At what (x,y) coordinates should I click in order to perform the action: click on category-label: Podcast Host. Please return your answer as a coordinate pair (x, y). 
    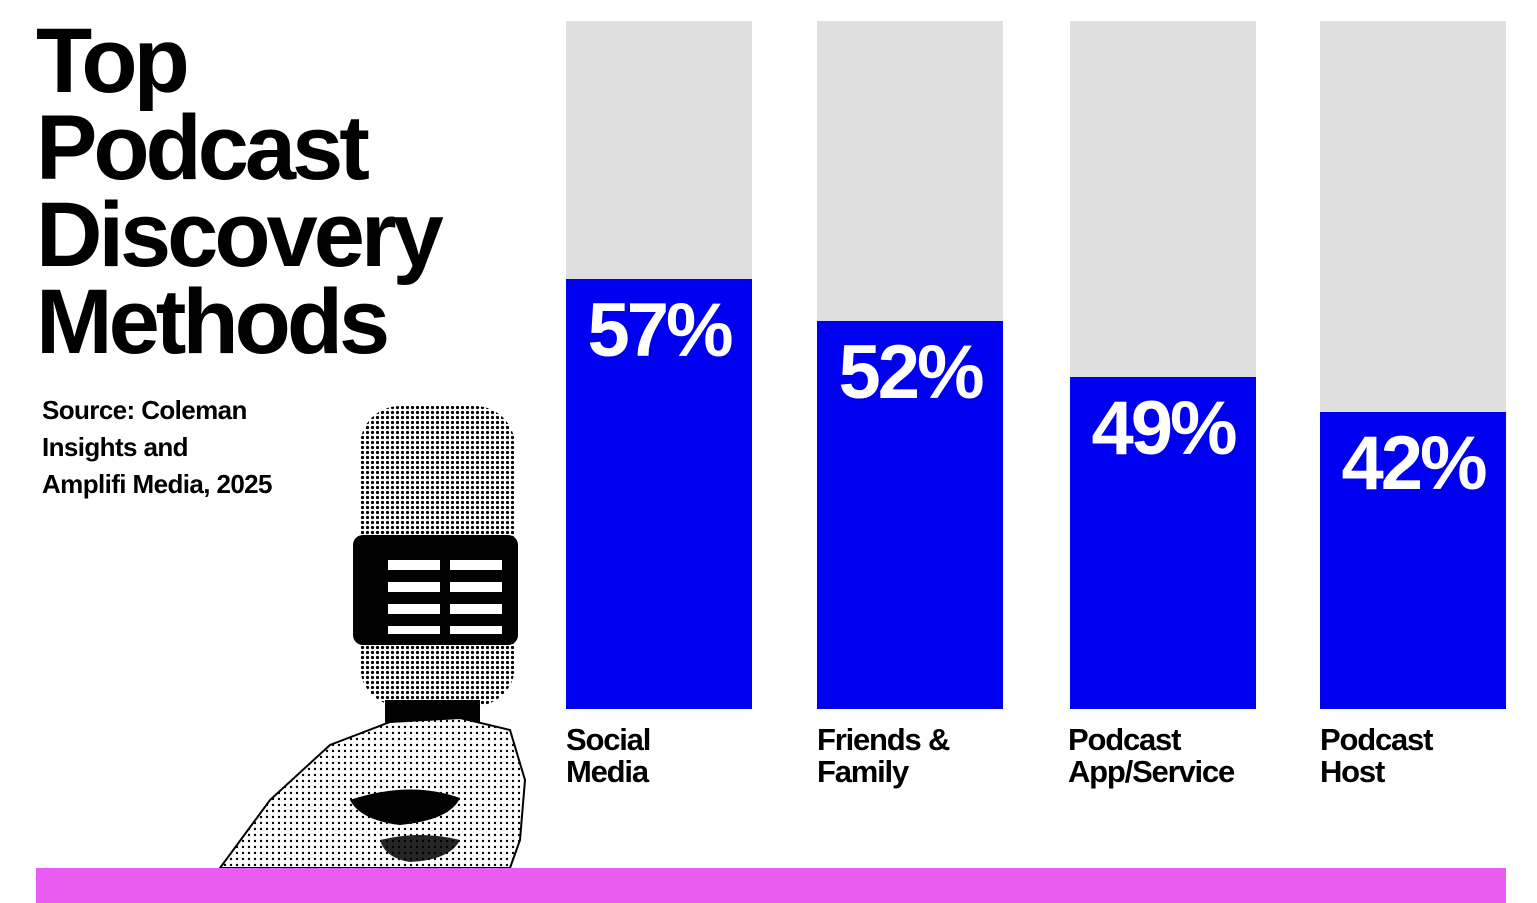
    Looking at the image, I should click on (1376, 755).